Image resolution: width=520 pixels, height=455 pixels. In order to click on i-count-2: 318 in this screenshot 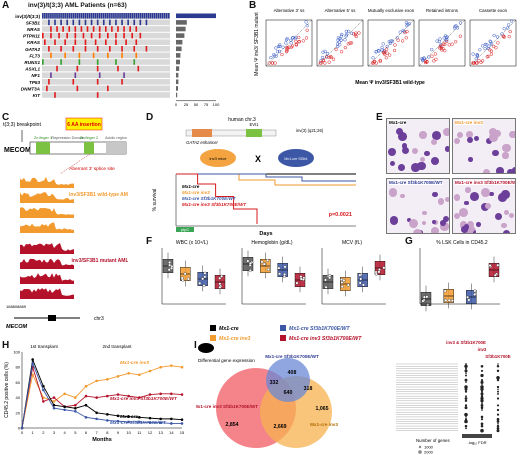, I will do `click(308, 389)`.